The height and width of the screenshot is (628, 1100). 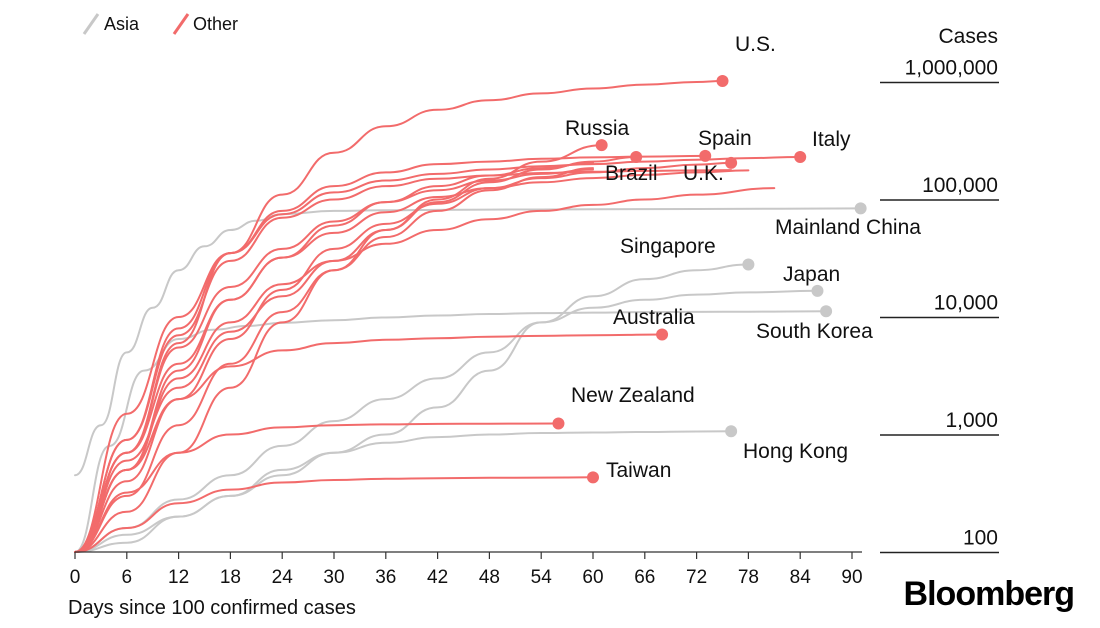 What do you see at coordinates (654, 317) in the screenshot?
I see `australia-label: Australia` at bounding box center [654, 317].